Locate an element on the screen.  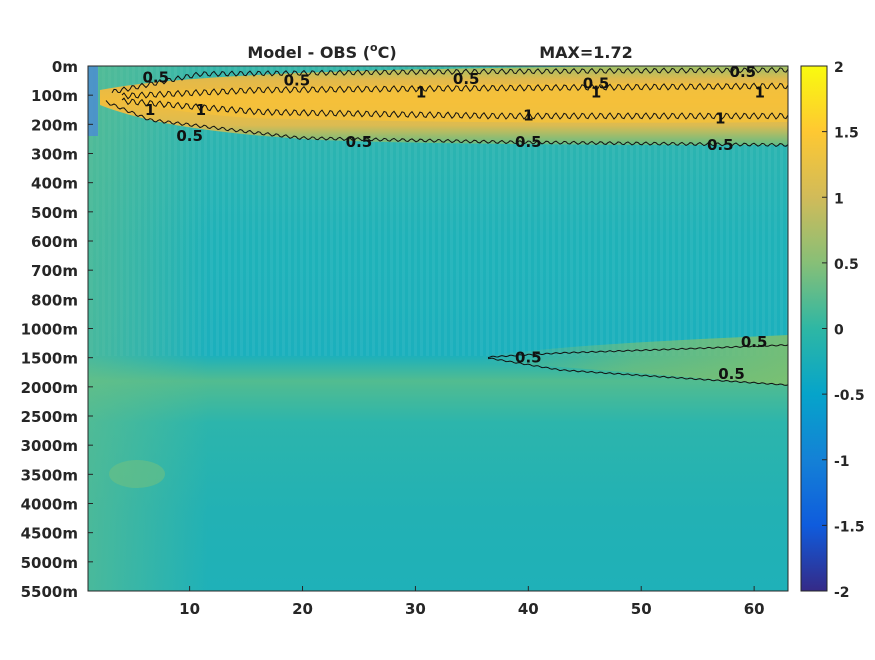
x-tick-label: 60 is located at coordinates (754, 609).